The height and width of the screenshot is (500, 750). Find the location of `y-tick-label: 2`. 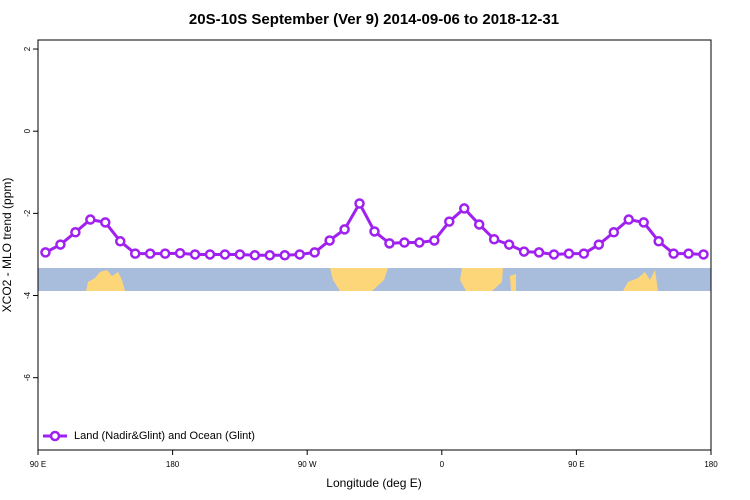

y-tick-label: 2 is located at coordinates (27, 48).